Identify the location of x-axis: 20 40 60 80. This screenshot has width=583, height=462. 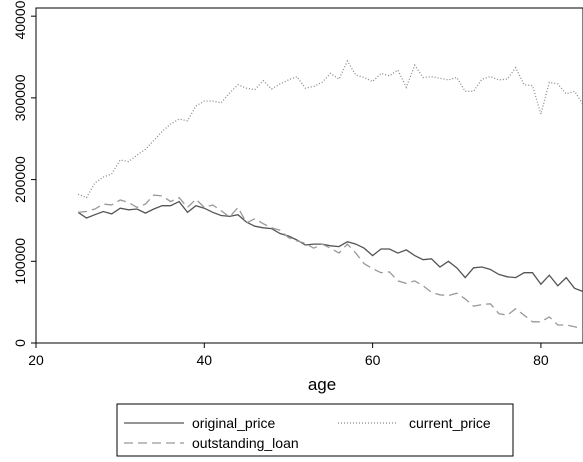
(288, 355).